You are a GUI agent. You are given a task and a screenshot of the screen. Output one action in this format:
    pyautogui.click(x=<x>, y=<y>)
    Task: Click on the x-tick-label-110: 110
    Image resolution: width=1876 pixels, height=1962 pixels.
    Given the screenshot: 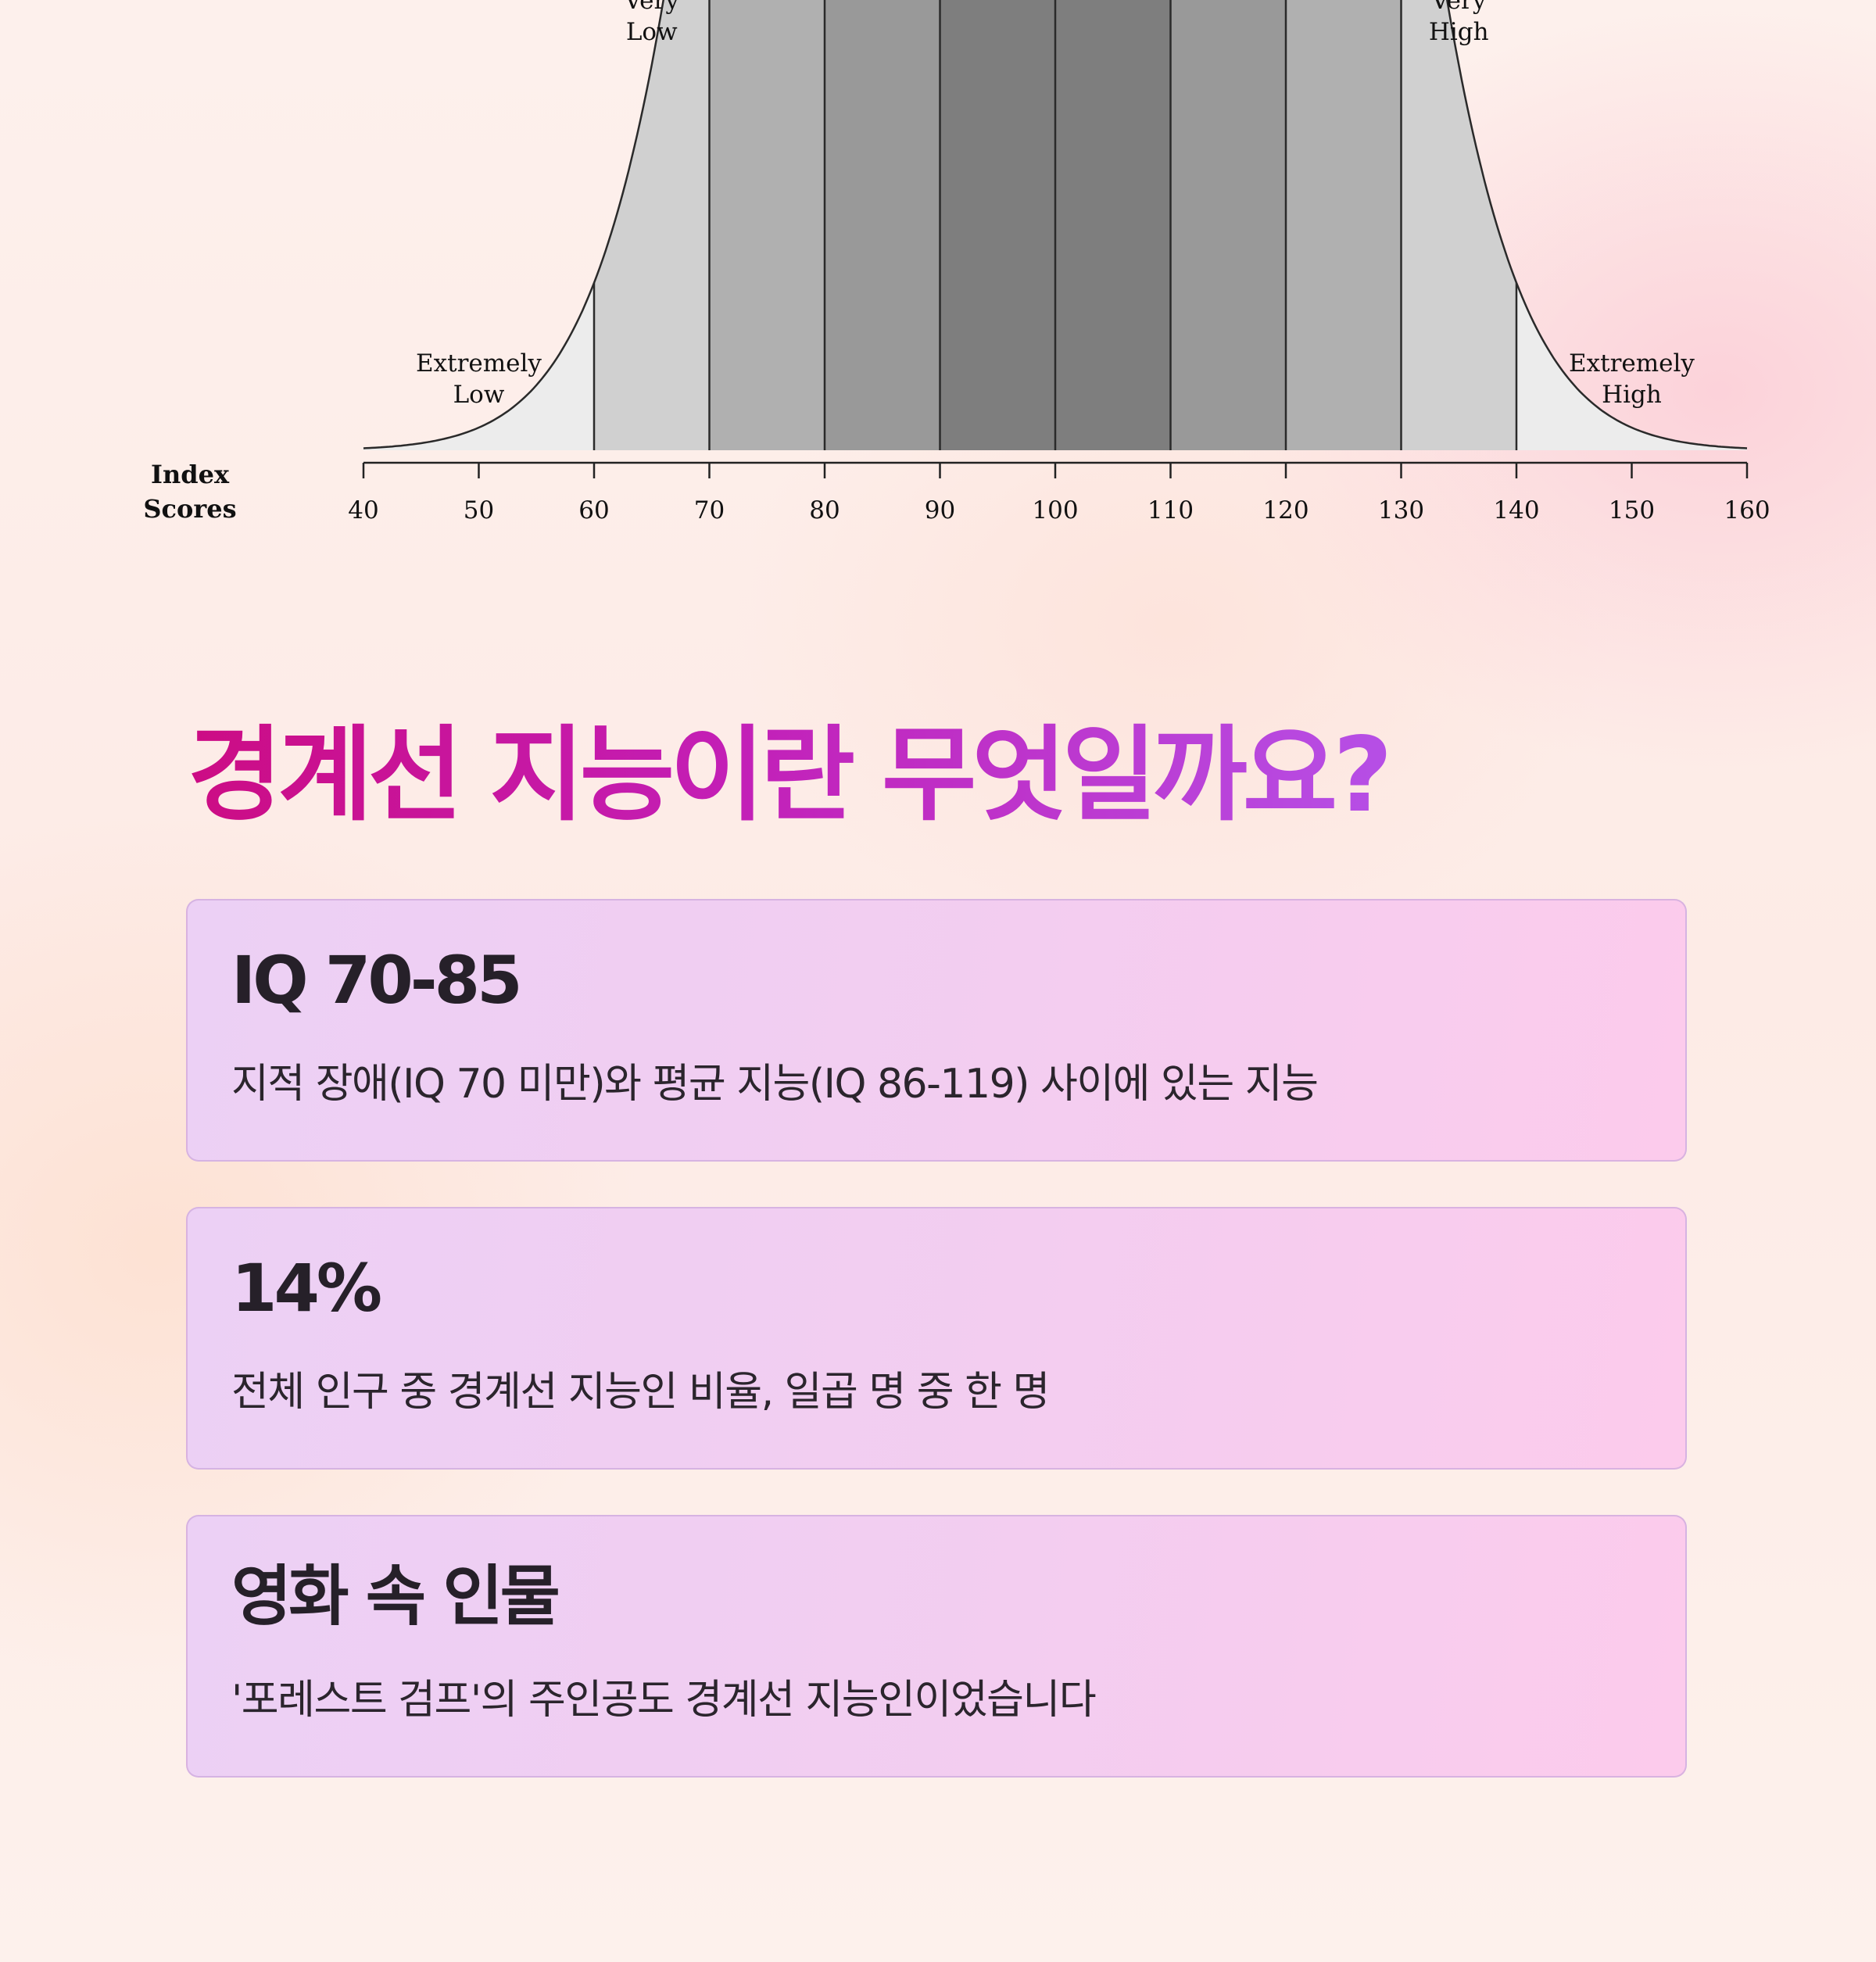 What is the action you would take?
    pyautogui.click(x=1170, y=510)
    